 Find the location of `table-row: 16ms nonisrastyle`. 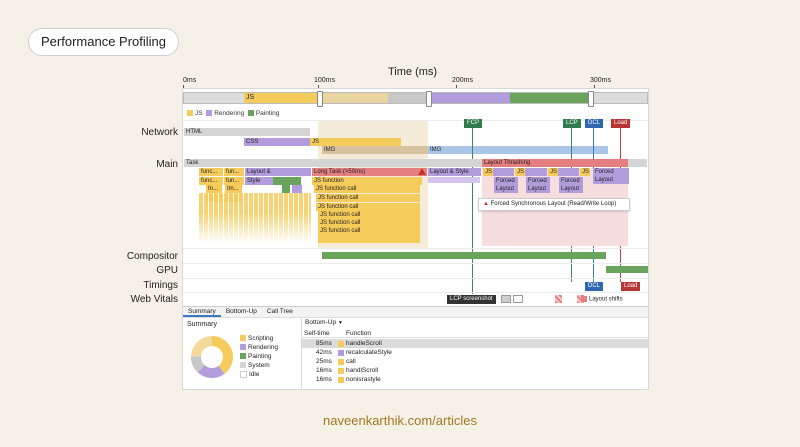

table-row: 16ms nonisrastyle is located at coordinates (475, 379).